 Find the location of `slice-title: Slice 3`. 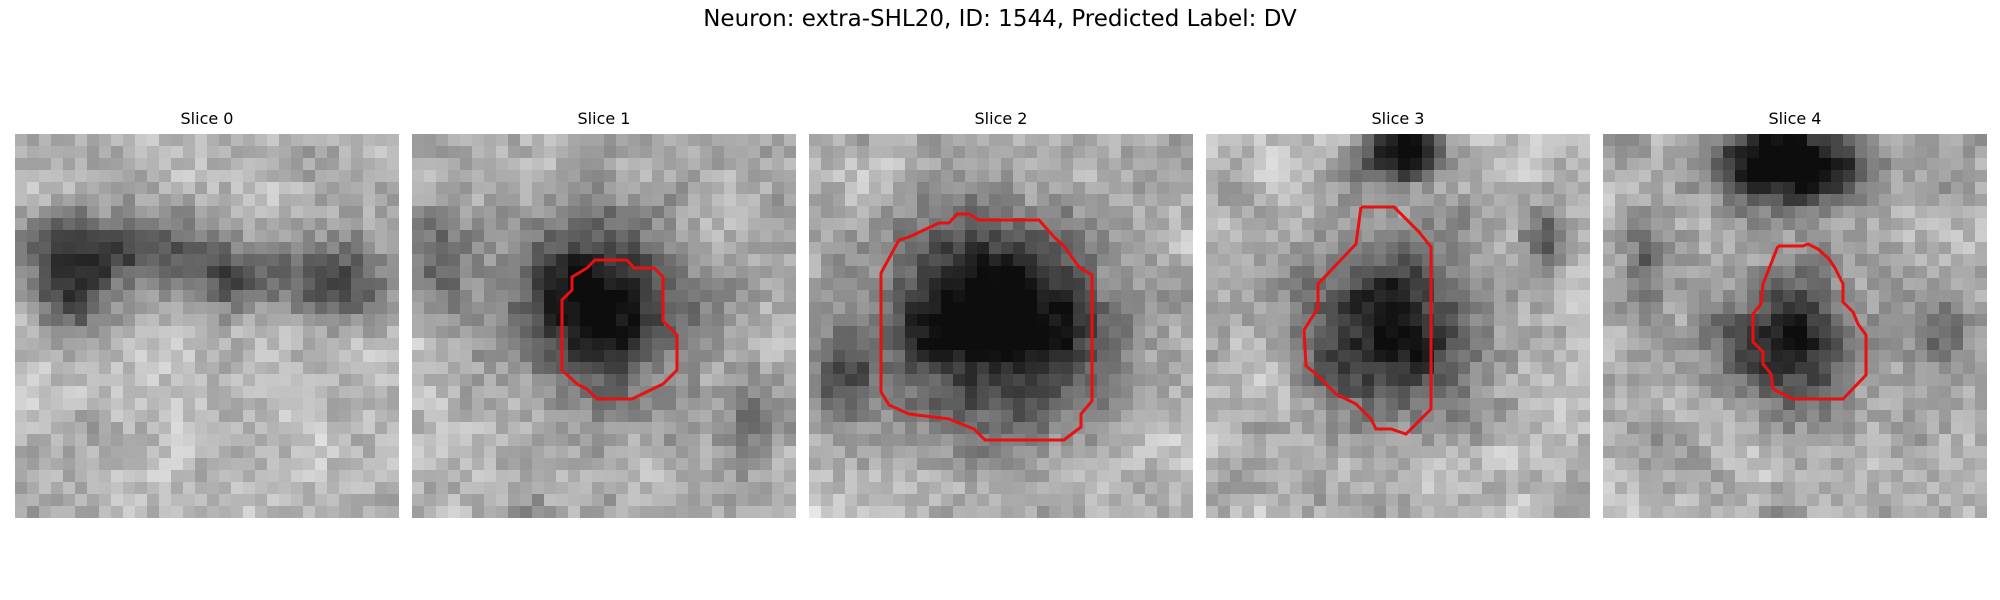

slice-title: Slice 3 is located at coordinates (1398, 118).